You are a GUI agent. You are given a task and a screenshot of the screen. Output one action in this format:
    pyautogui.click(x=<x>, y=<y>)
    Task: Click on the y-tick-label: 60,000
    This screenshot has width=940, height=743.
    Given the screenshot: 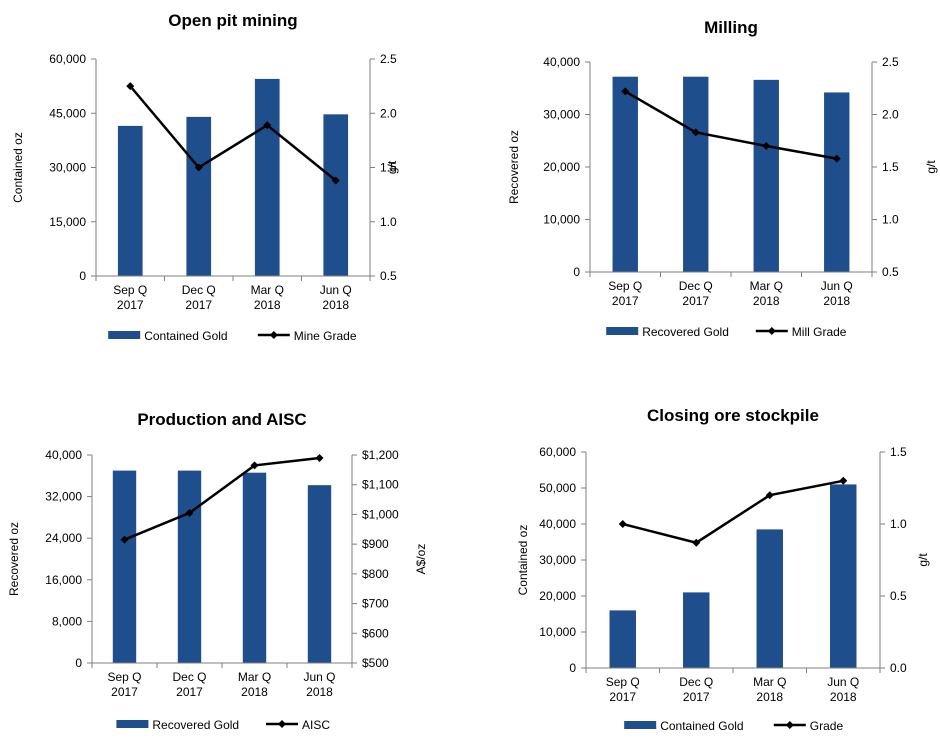 What is the action you would take?
    pyautogui.click(x=557, y=452)
    